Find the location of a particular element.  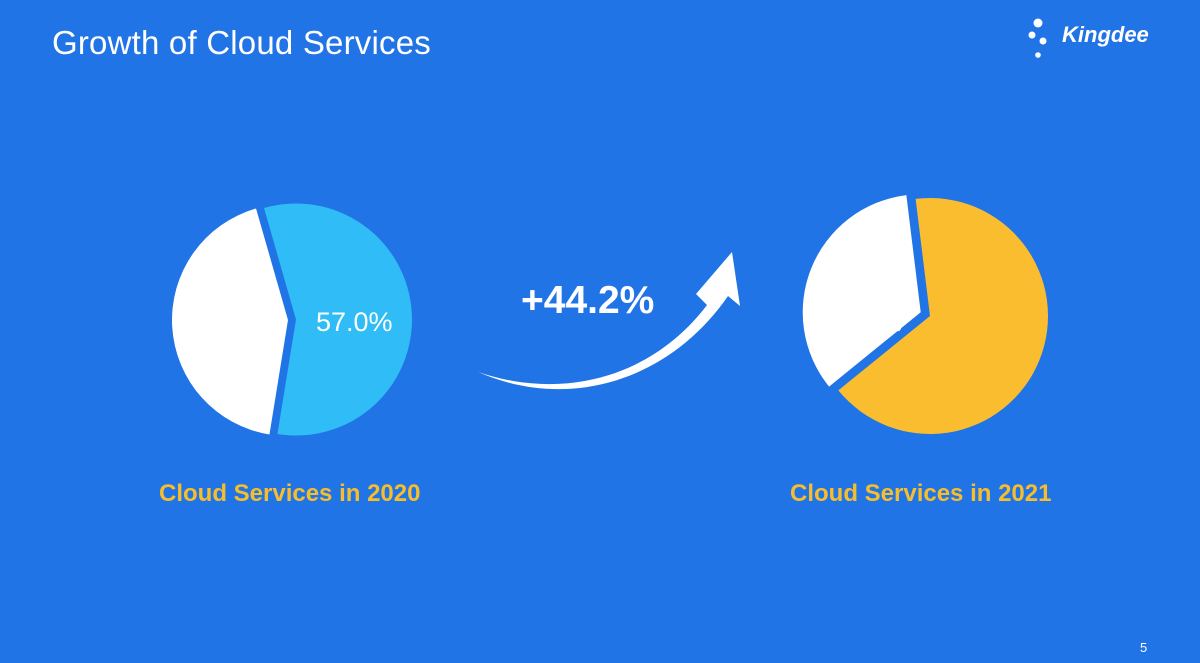

brand-name: Kingdee is located at coordinates (1105, 34).